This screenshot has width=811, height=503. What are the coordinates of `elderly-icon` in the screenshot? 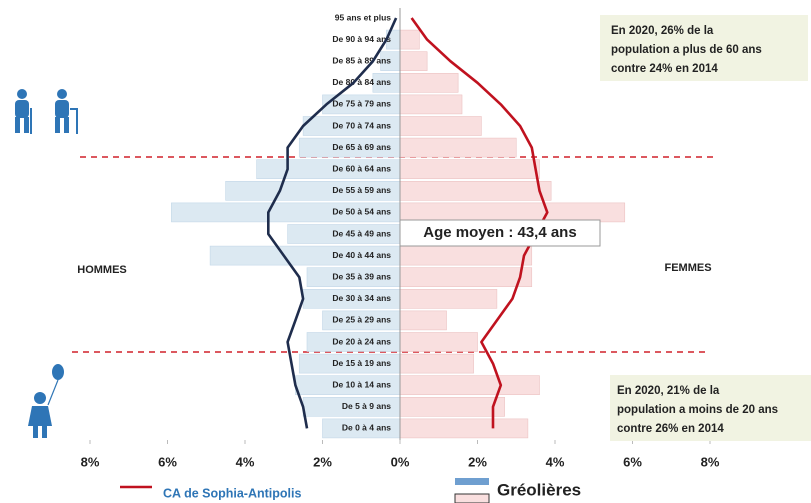 It's located at (46, 111).